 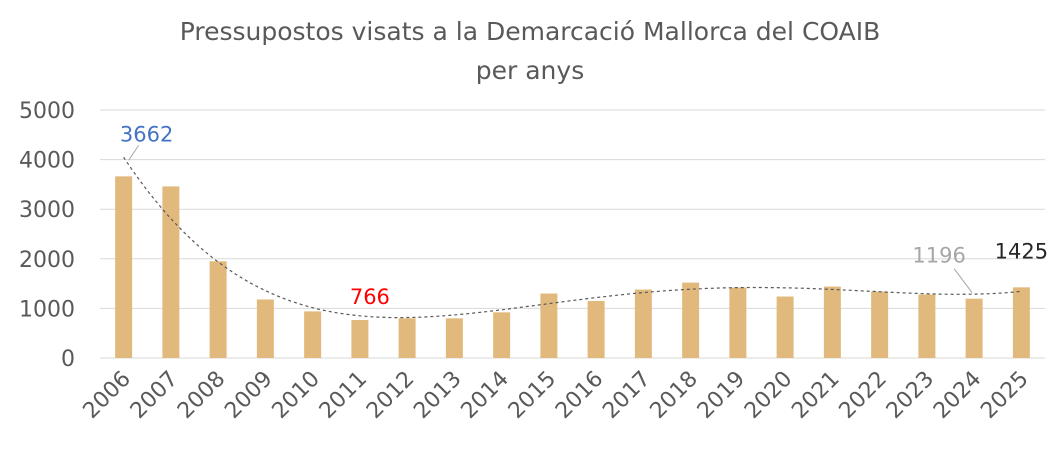 What do you see at coordinates (863, 395) in the screenshot?
I see `x-tick-label: 2022` at bounding box center [863, 395].